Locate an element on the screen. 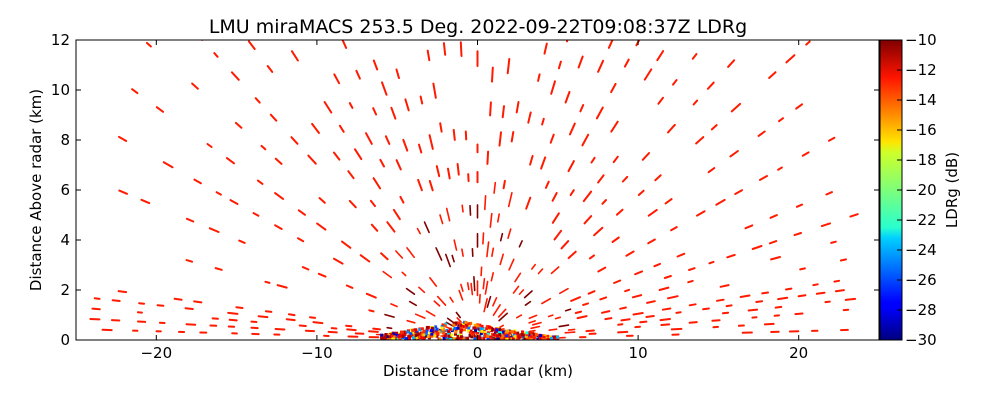 Image resolution: width=1000 pixels, height=400 pixels. colorbar-ticks: −10 −12 −14 −16 −18 −20 −22 −24 −26 −28 −30 is located at coordinates (917, 190).